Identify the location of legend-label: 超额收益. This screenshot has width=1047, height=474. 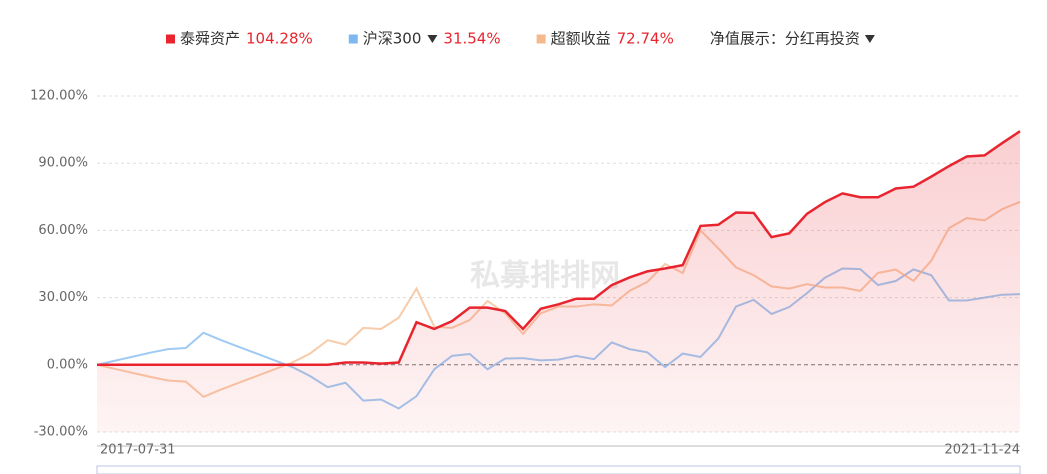
(581, 39).